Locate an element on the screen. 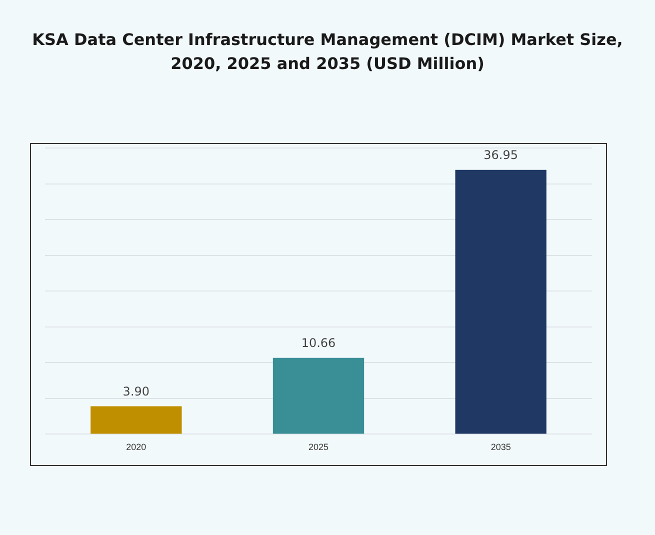  data-label: 36.95 is located at coordinates (501, 155).